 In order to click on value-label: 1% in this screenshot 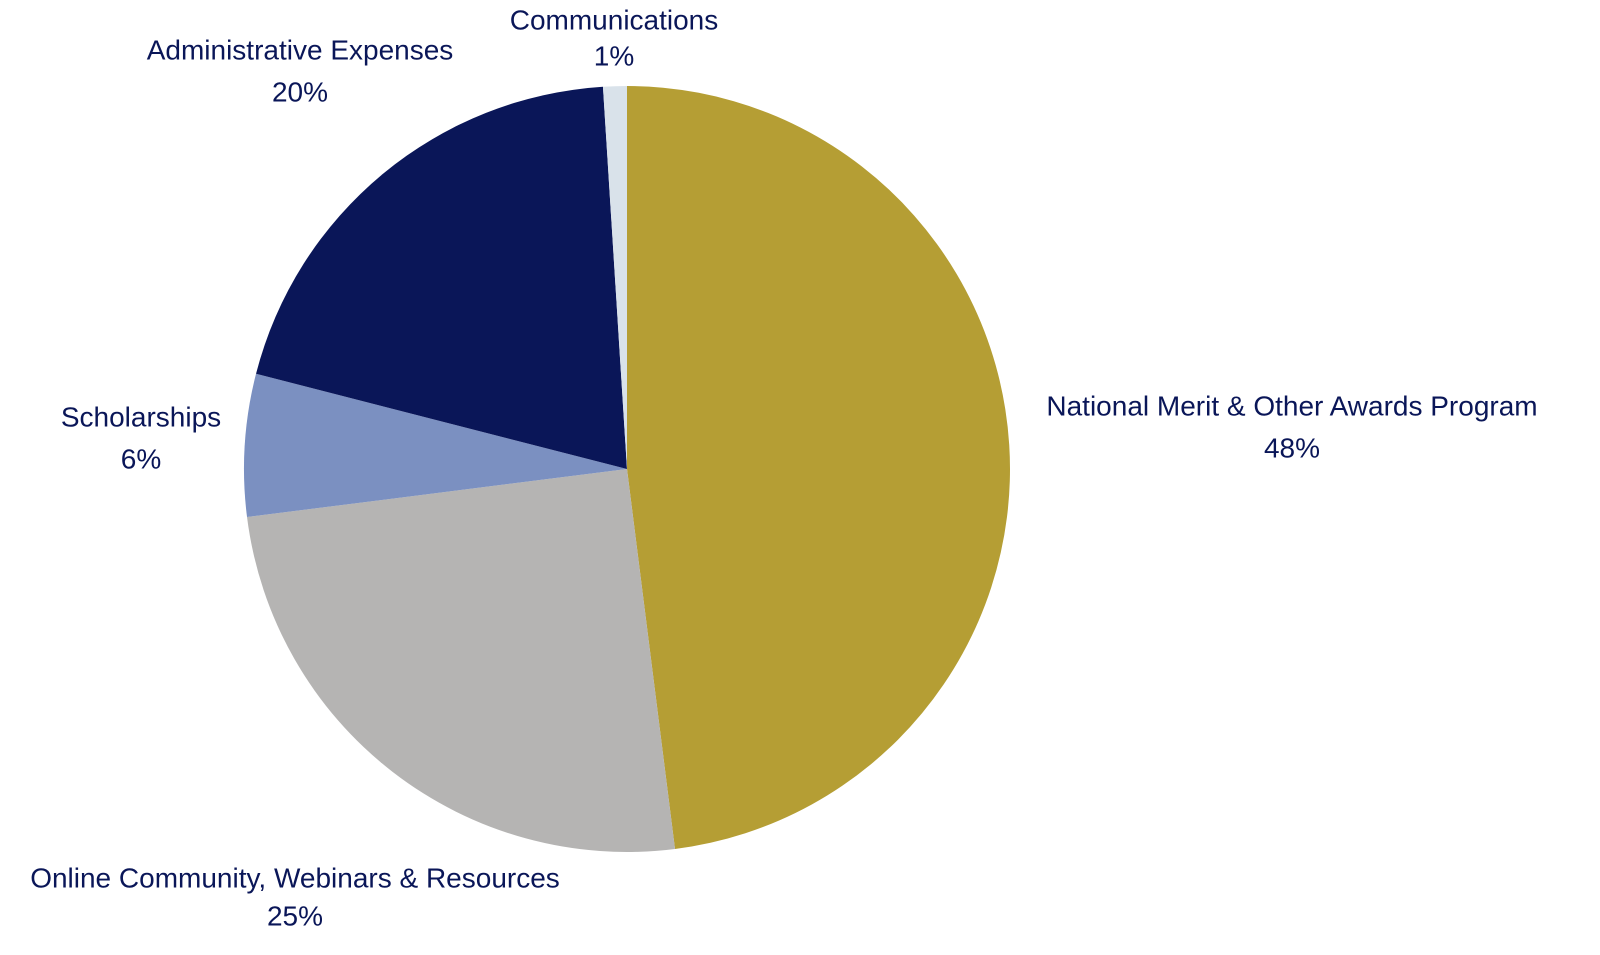, I will do `click(614, 55)`.